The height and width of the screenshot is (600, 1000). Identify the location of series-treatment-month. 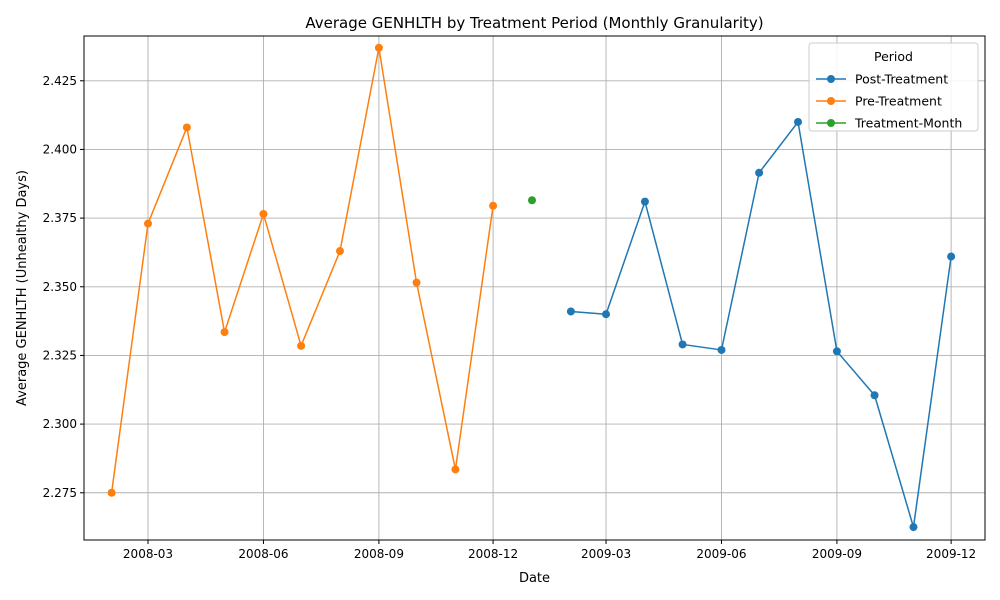
(531, 200).